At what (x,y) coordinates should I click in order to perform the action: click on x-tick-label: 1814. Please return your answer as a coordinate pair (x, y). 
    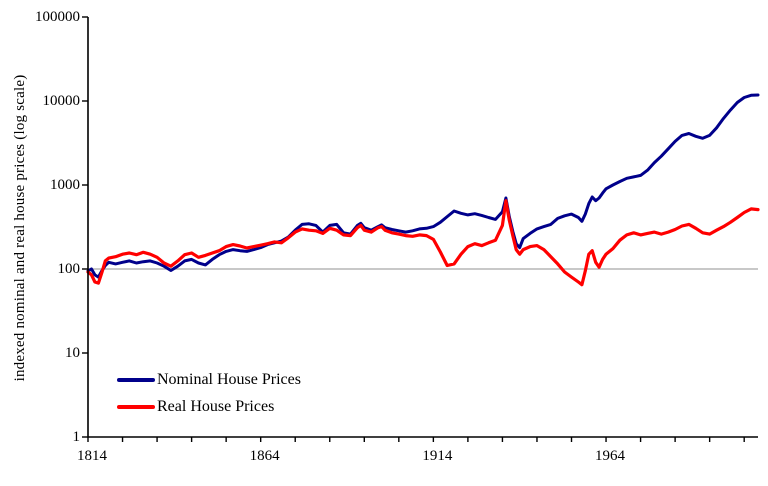
    Looking at the image, I should click on (92, 456).